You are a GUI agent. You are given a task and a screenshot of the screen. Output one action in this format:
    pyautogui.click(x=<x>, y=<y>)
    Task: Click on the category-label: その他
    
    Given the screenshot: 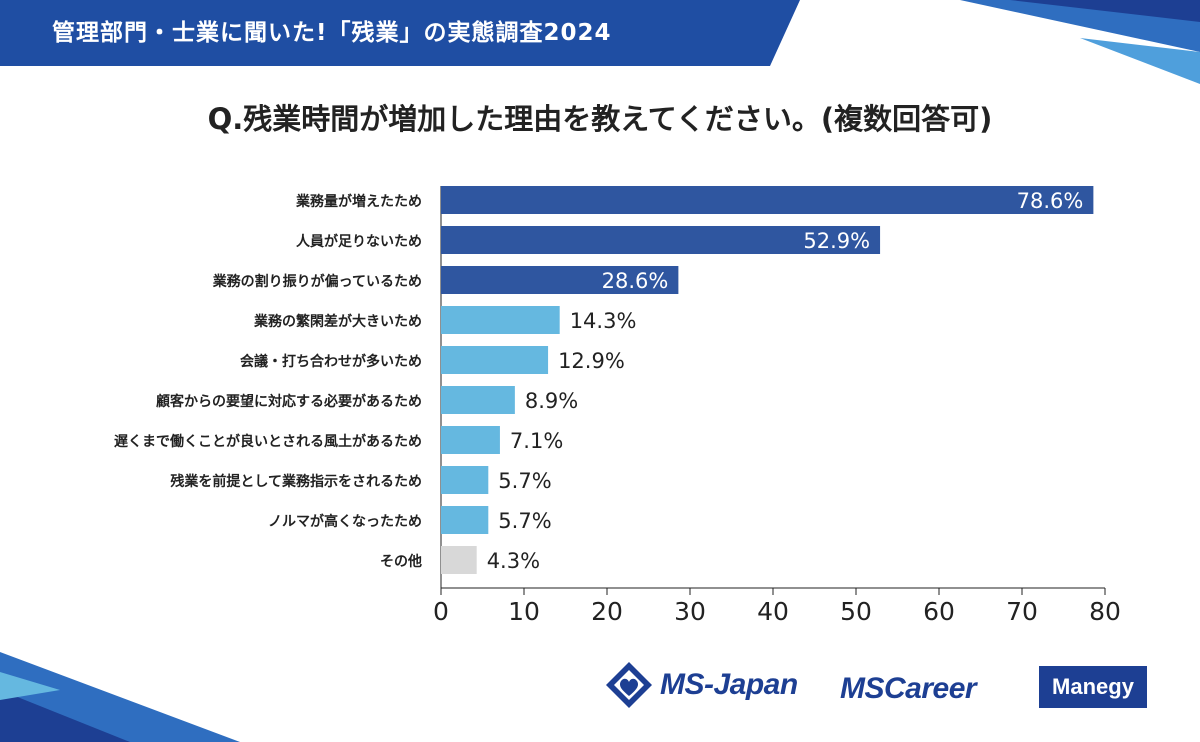 What is the action you would take?
    pyautogui.click(x=401, y=561)
    